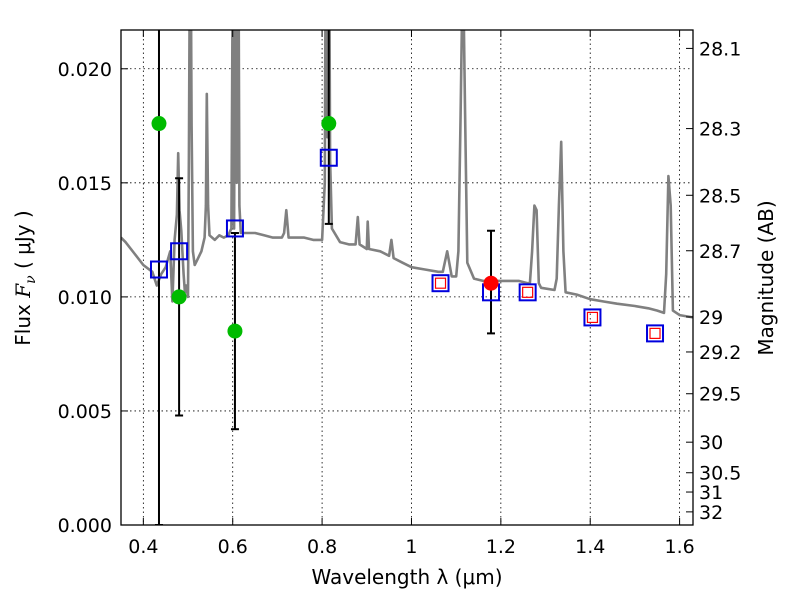 This screenshot has height=600, width=800. What do you see at coordinates (590, 547) in the screenshot?
I see `x-tick-label-5: 1.4` at bounding box center [590, 547].